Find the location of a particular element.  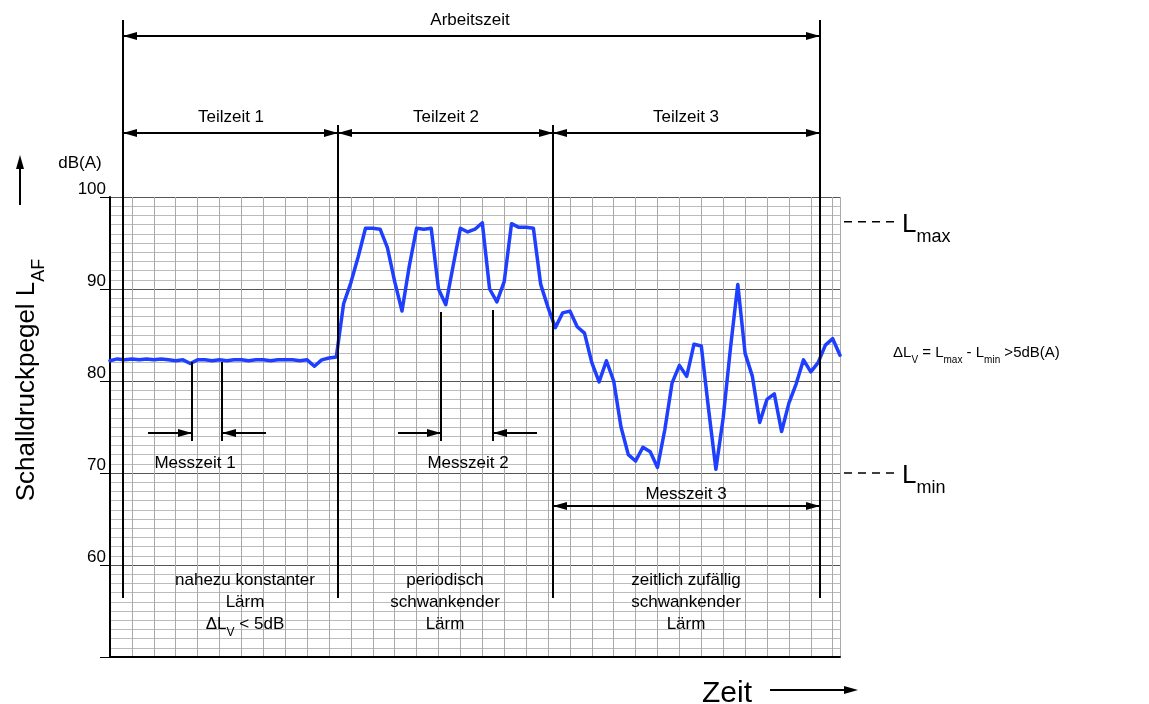

annotation: Messzeit 3 is located at coordinates (686, 493).